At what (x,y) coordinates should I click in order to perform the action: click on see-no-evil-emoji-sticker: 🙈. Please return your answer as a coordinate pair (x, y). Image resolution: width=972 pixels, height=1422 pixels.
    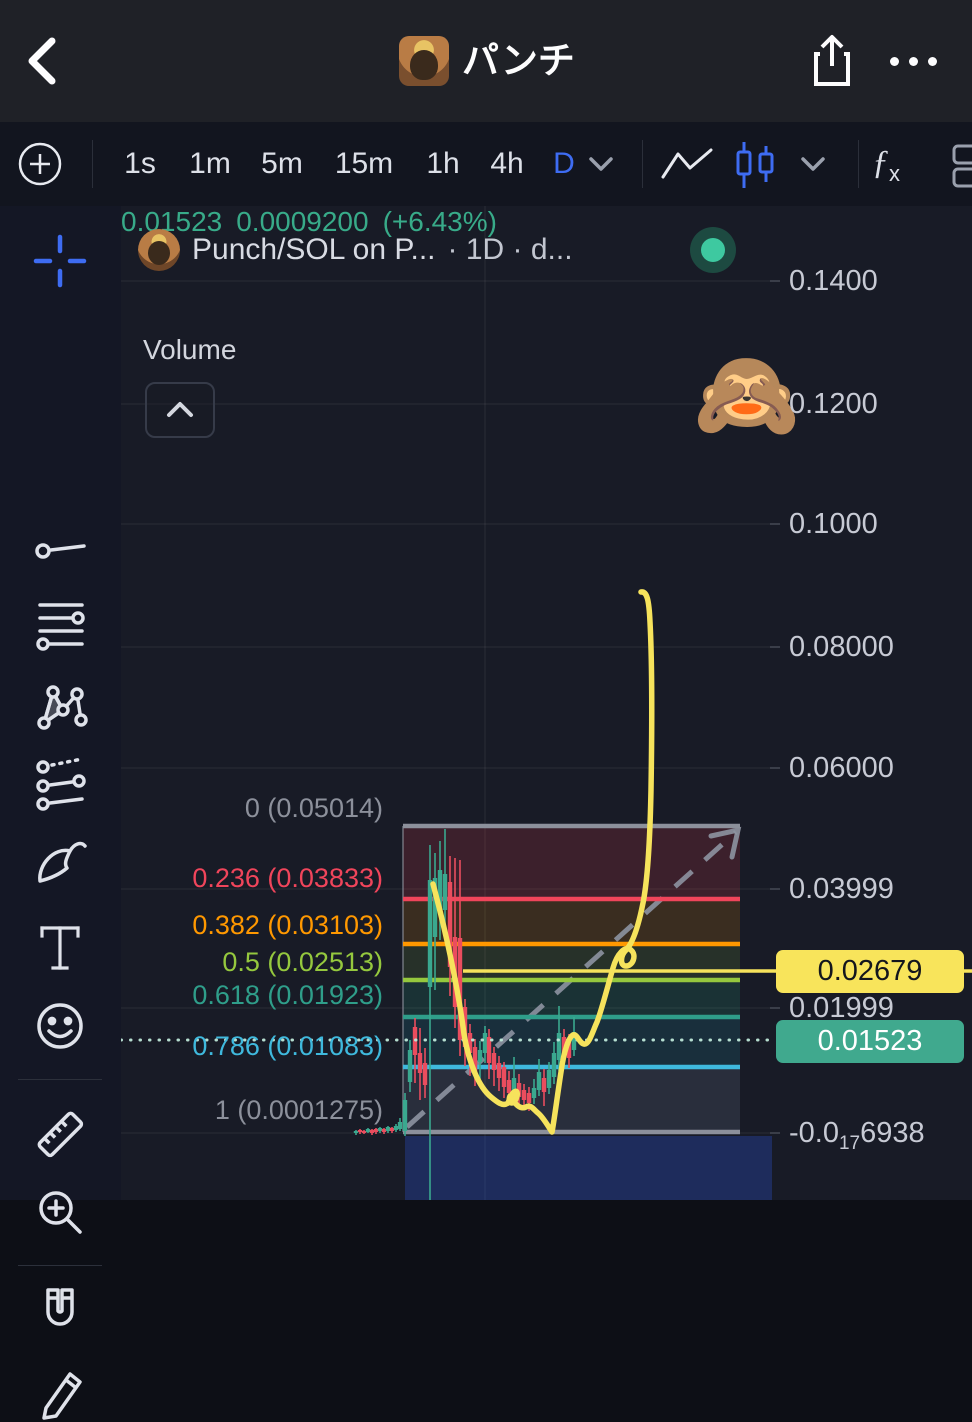
    Looking at the image, I should click on (747, 395).